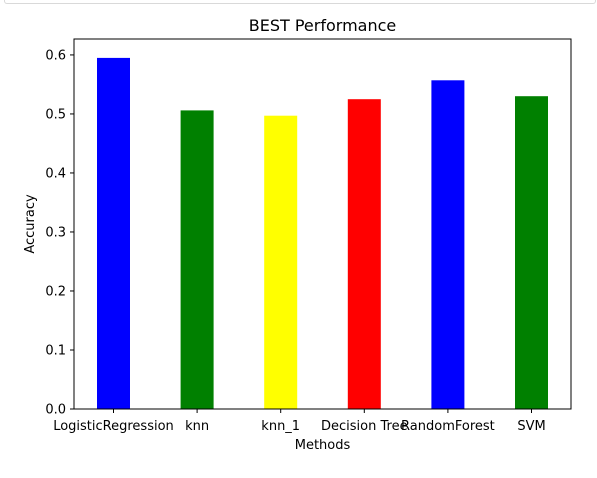 The width and height of the screenshot is (597, 478). What do you see at coordinates (55, 410) in the screenshot?
I see `y-tick-label: 0.0` at bounding box center [55, 410].